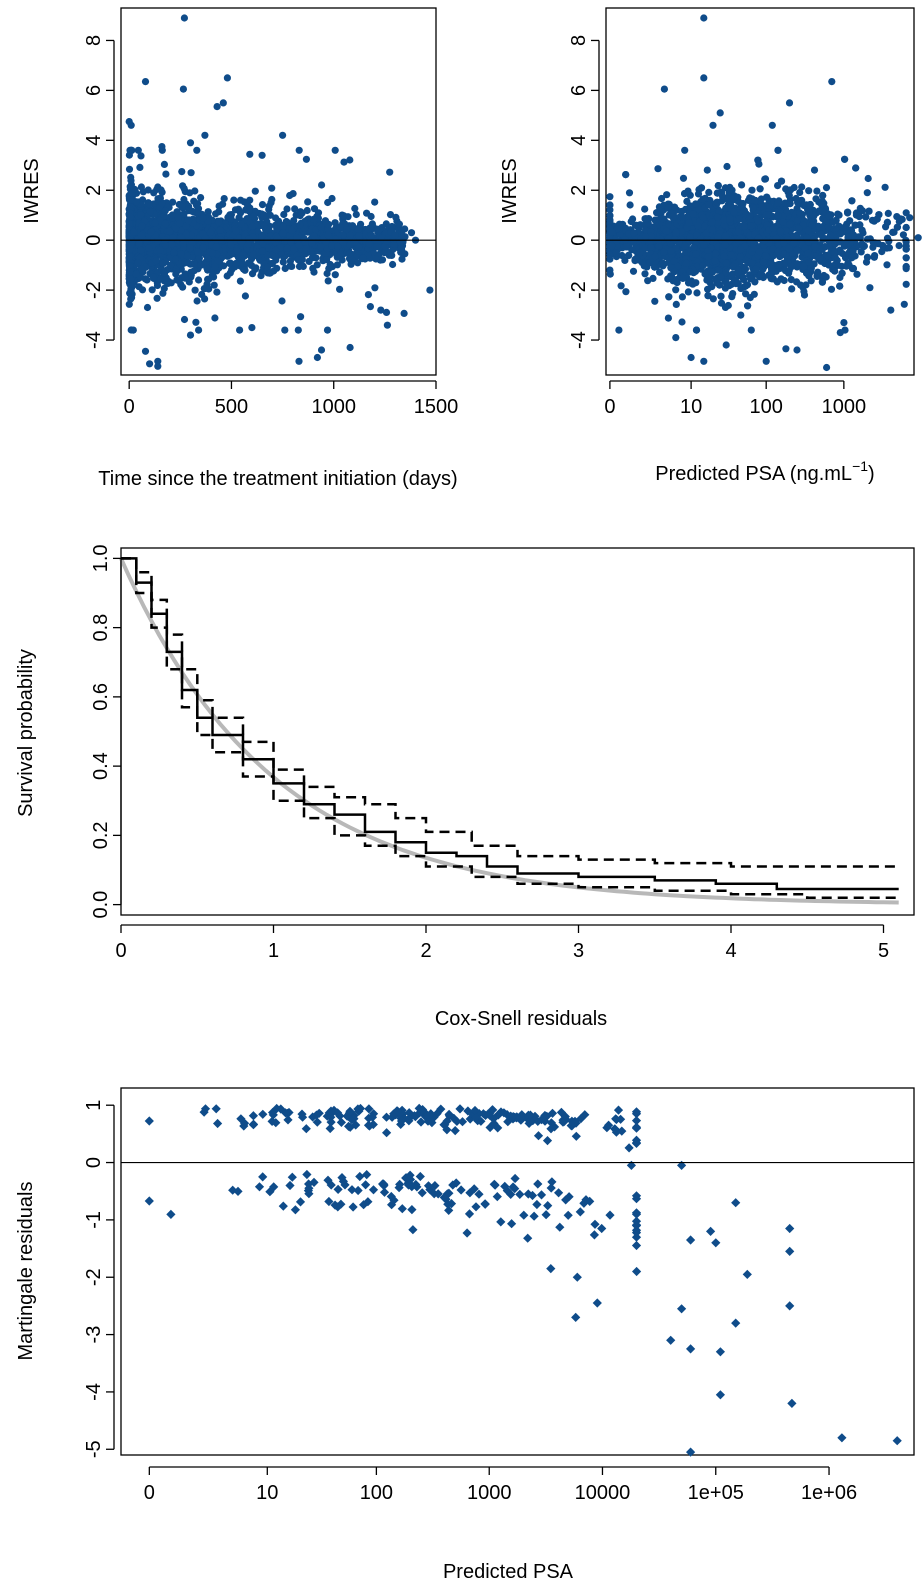 The image size is (924, 1586). I want to click on x-tick-label: 0, so click(129, 407).